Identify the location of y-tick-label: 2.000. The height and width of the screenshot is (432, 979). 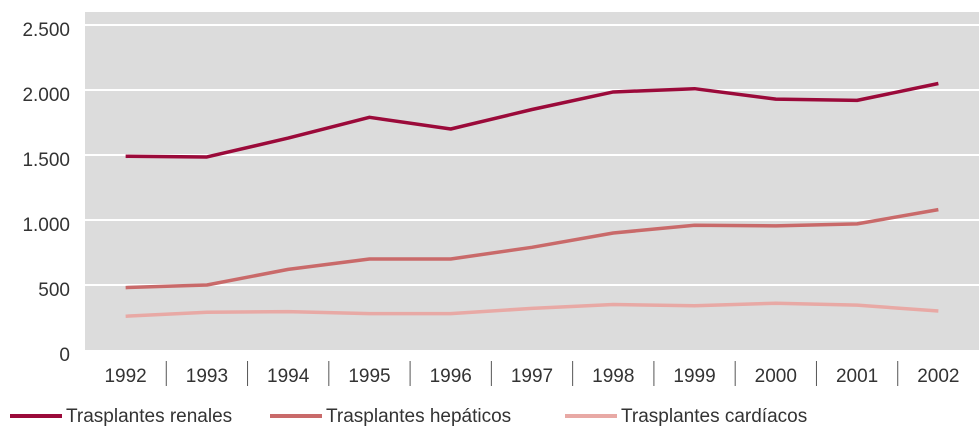
(46, 95).